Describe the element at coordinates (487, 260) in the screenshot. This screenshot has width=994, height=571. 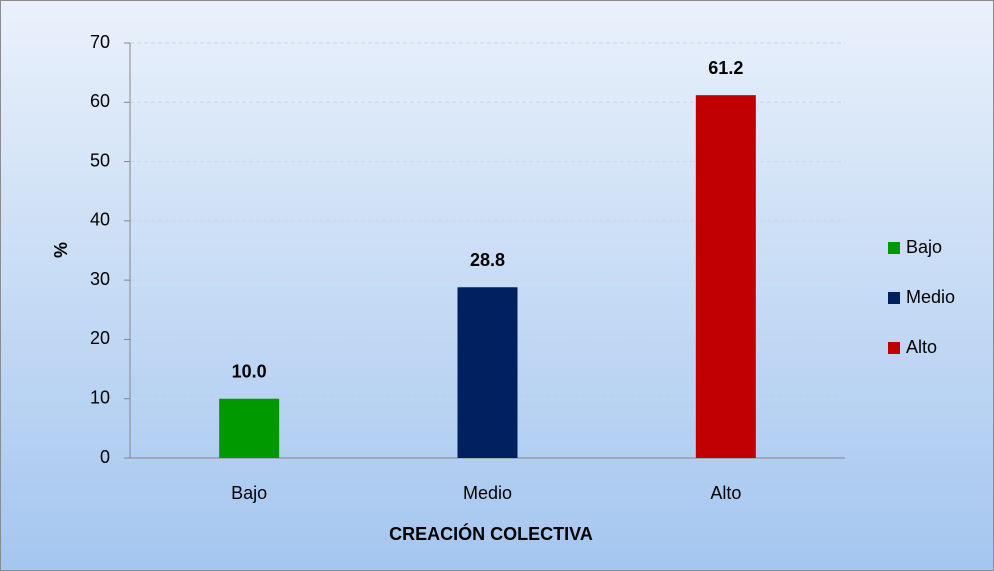
I see `data-label: 28.8` at that location.